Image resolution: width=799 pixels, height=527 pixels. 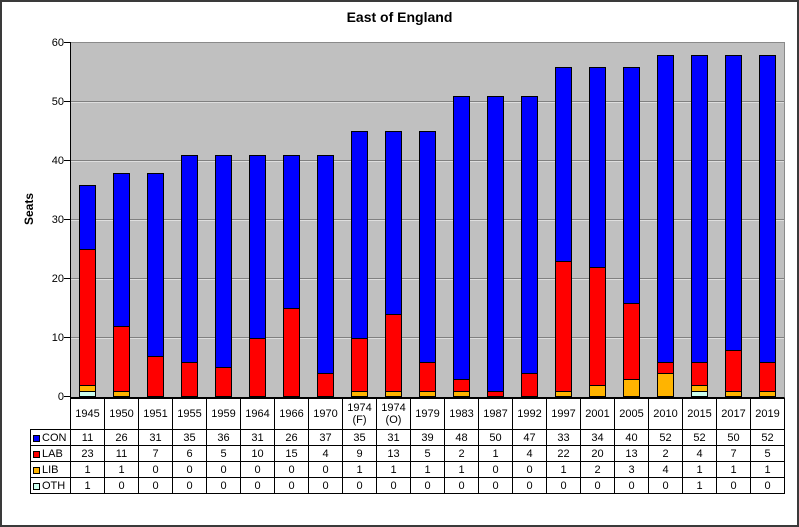 What do you see at coordinates (189, 414) in the screenshot?
I see `year-header-cell: 1955` at bounding box center [189, 414].